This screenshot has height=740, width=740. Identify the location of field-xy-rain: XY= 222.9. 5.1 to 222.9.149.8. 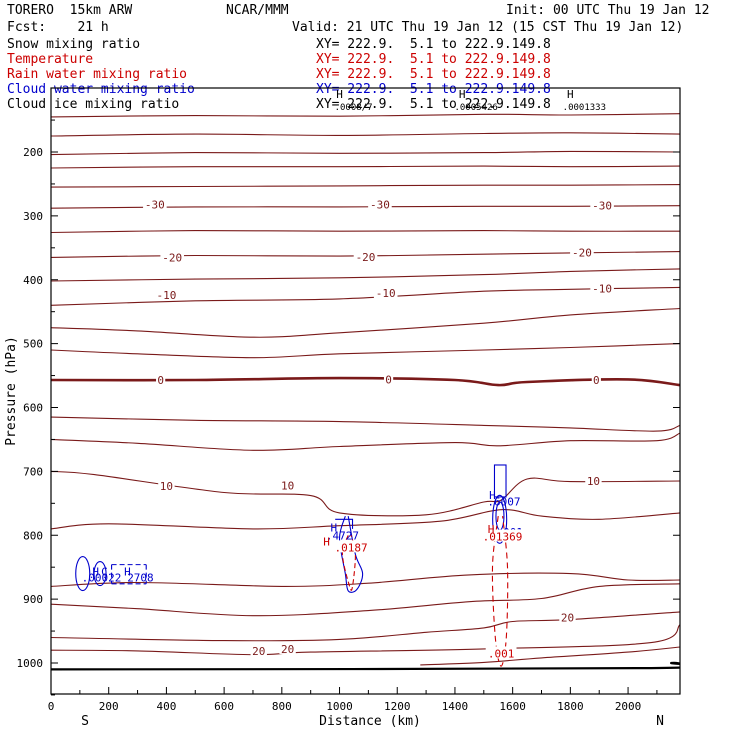
(433, 74).